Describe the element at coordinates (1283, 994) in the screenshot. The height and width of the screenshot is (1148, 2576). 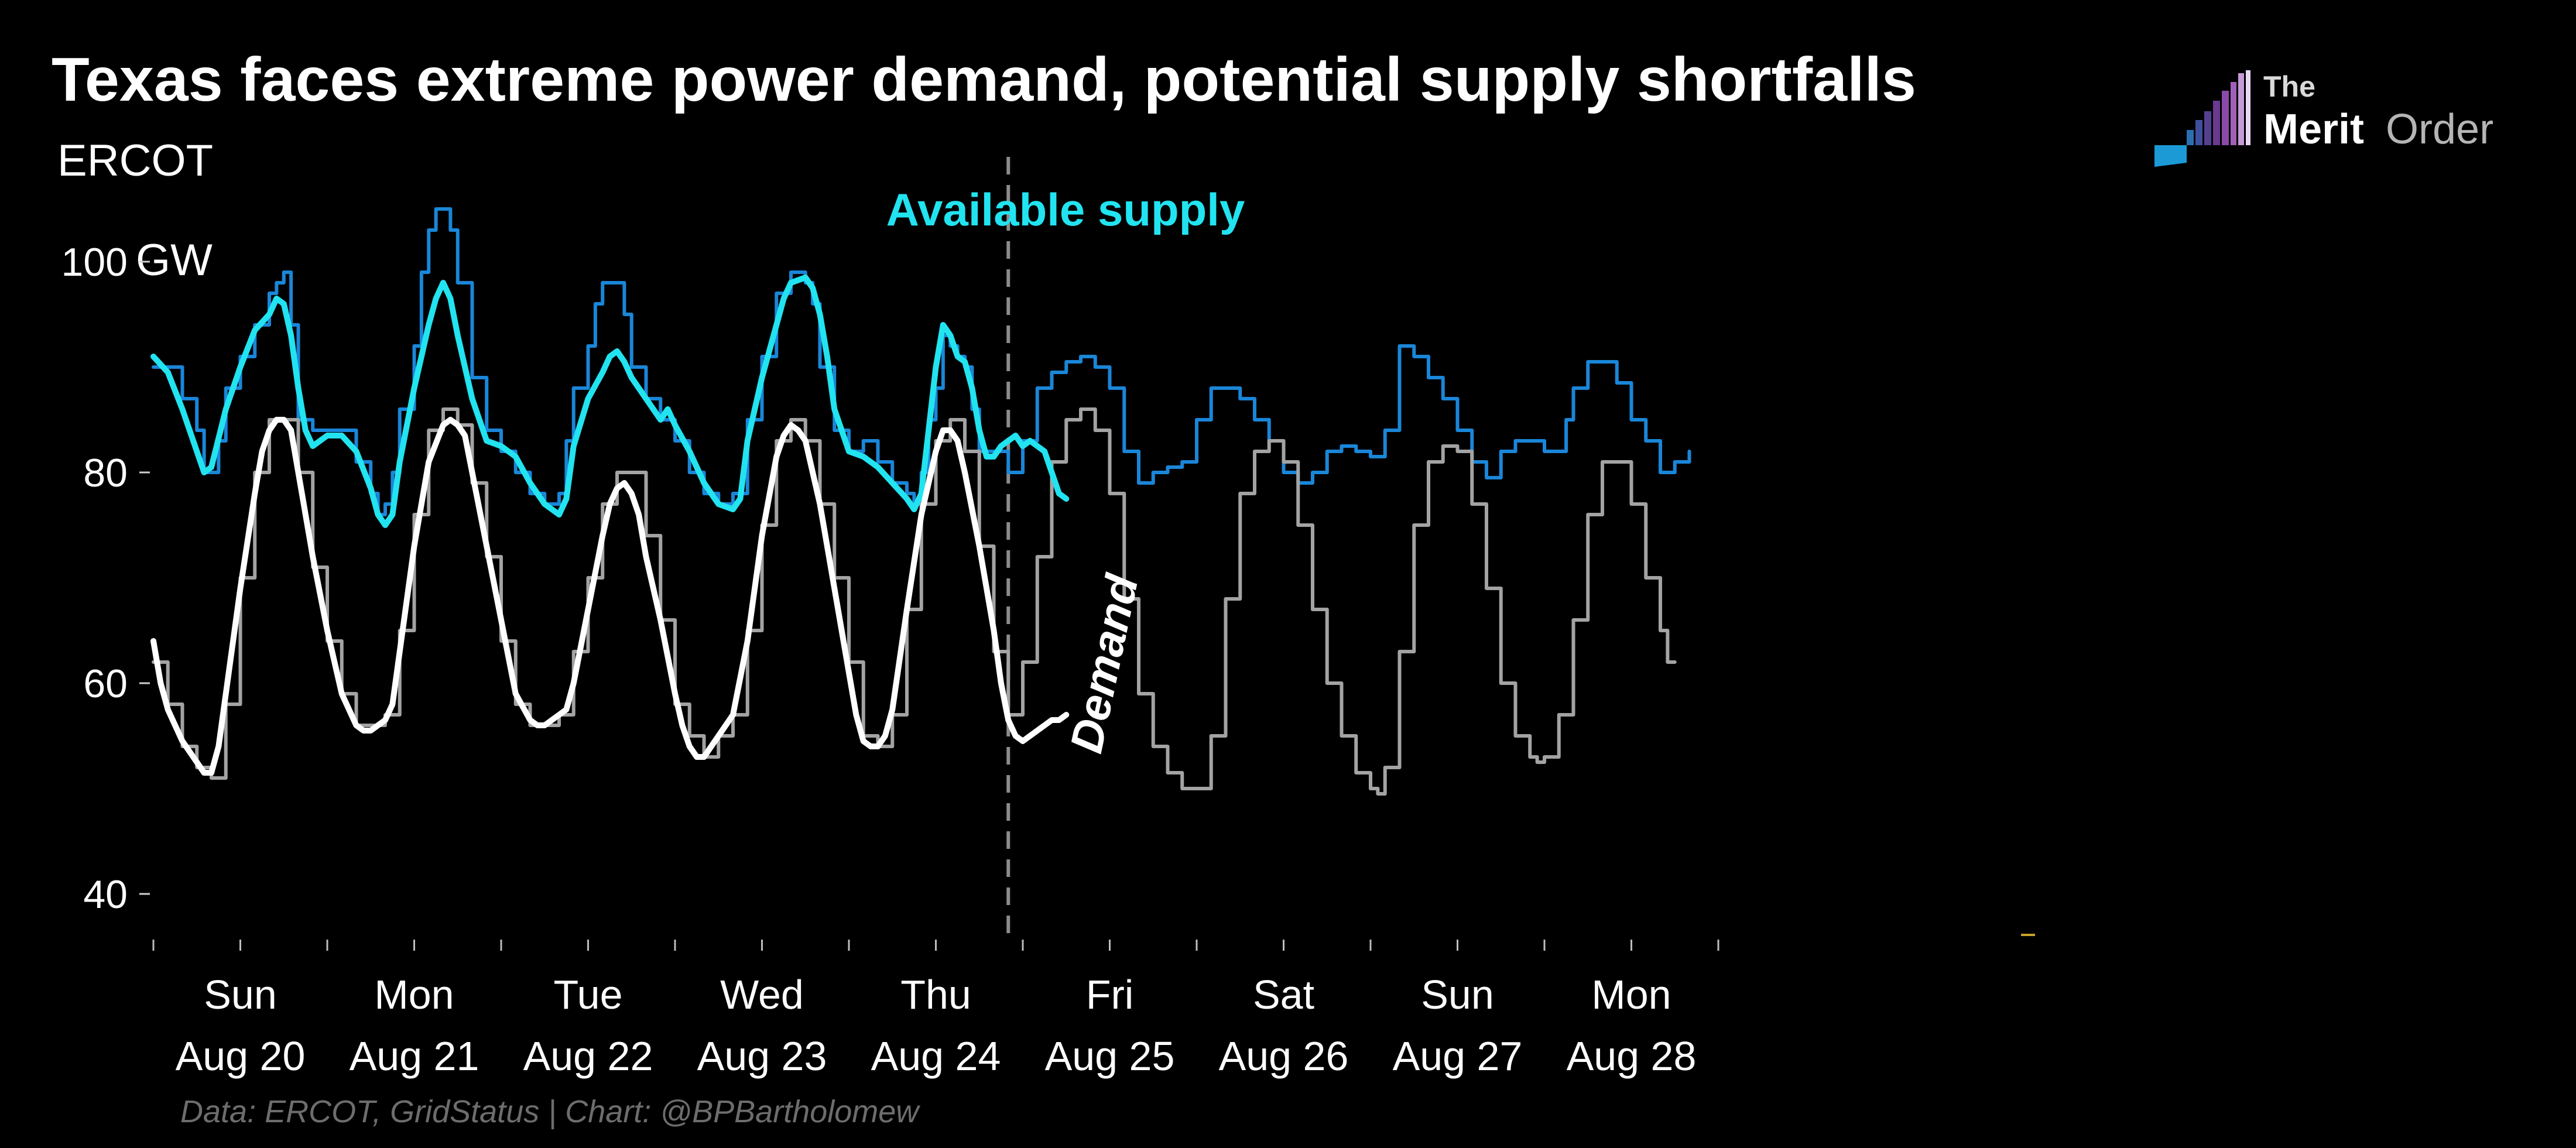
I see `x-tick-weekday: Sat` at that location.